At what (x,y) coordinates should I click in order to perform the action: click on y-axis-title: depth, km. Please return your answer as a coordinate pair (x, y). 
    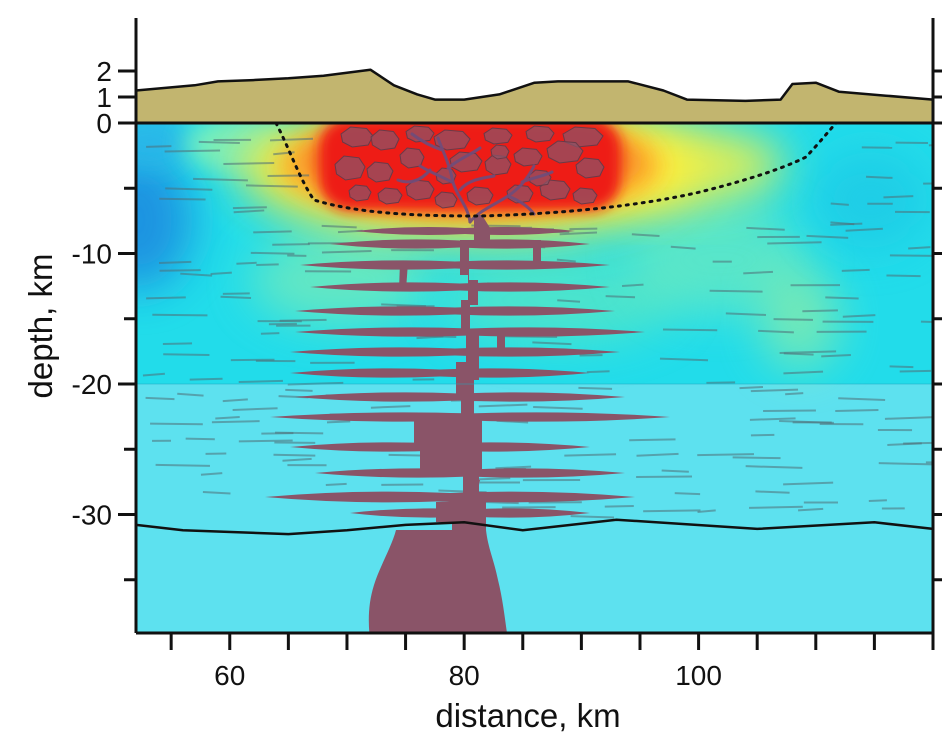
    Looking at the image, I should click on (40, 326).